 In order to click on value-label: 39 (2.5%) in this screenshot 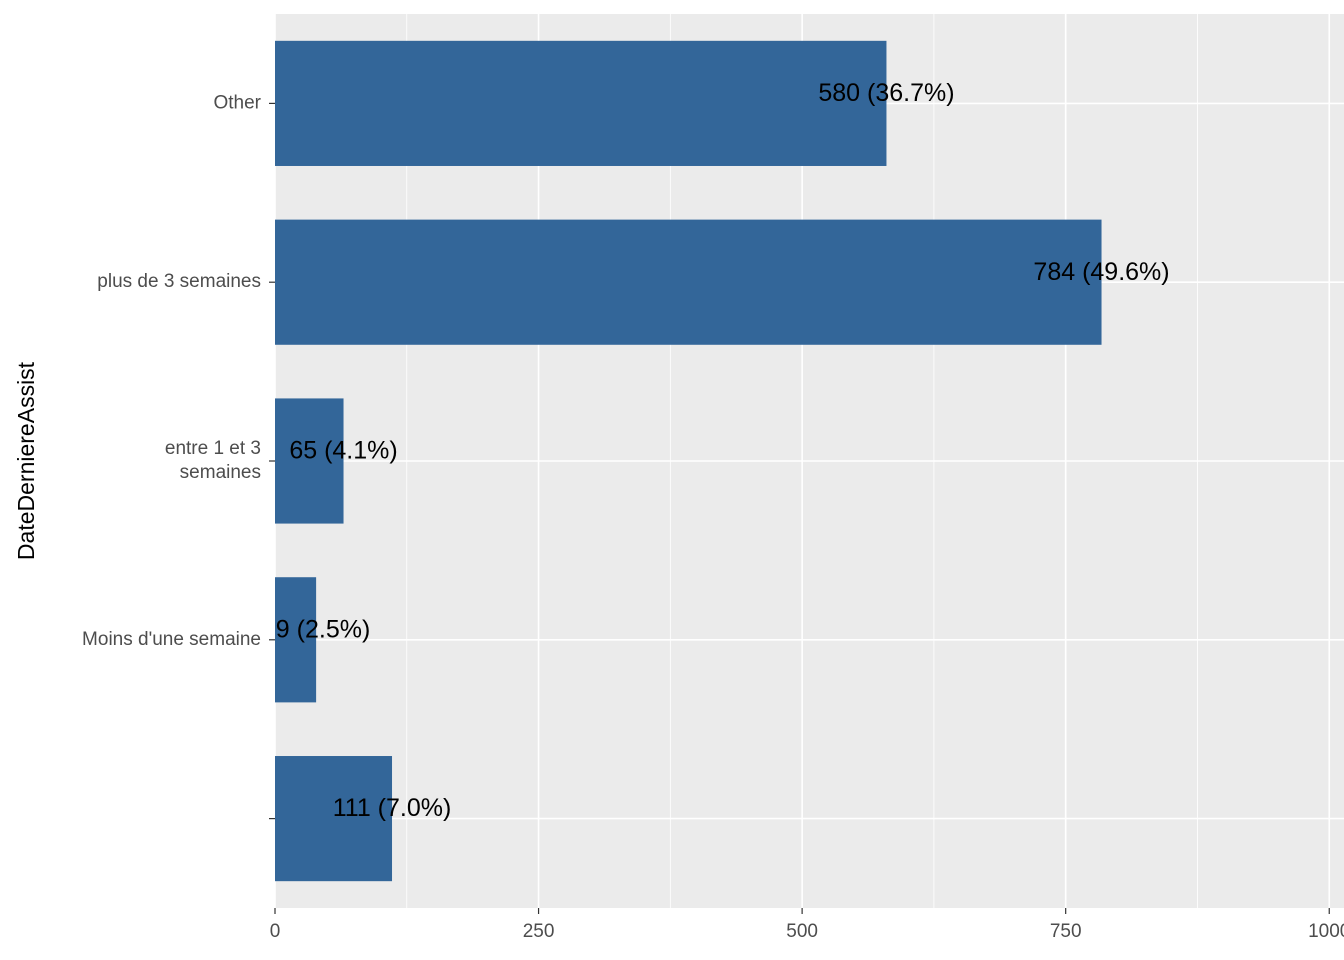, I will do `click(316, 629)`.